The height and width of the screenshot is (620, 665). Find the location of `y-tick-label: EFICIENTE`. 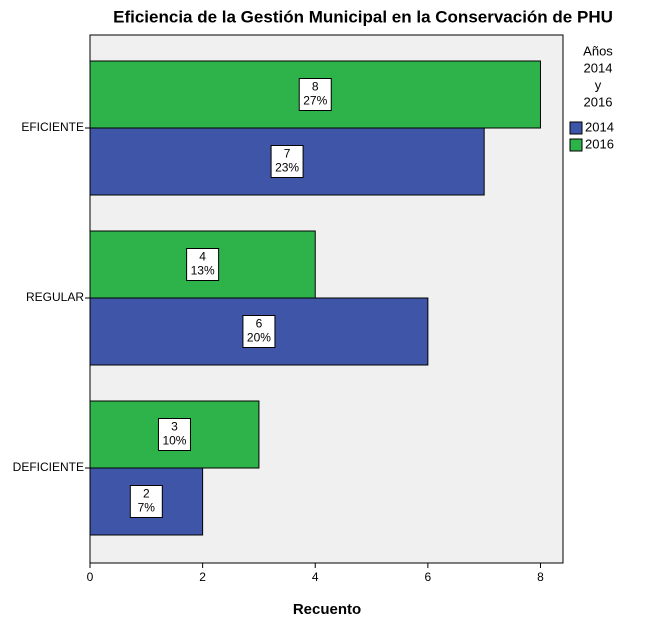

y-tick-label: EFICIENTE is located at coordinates (52, 127).